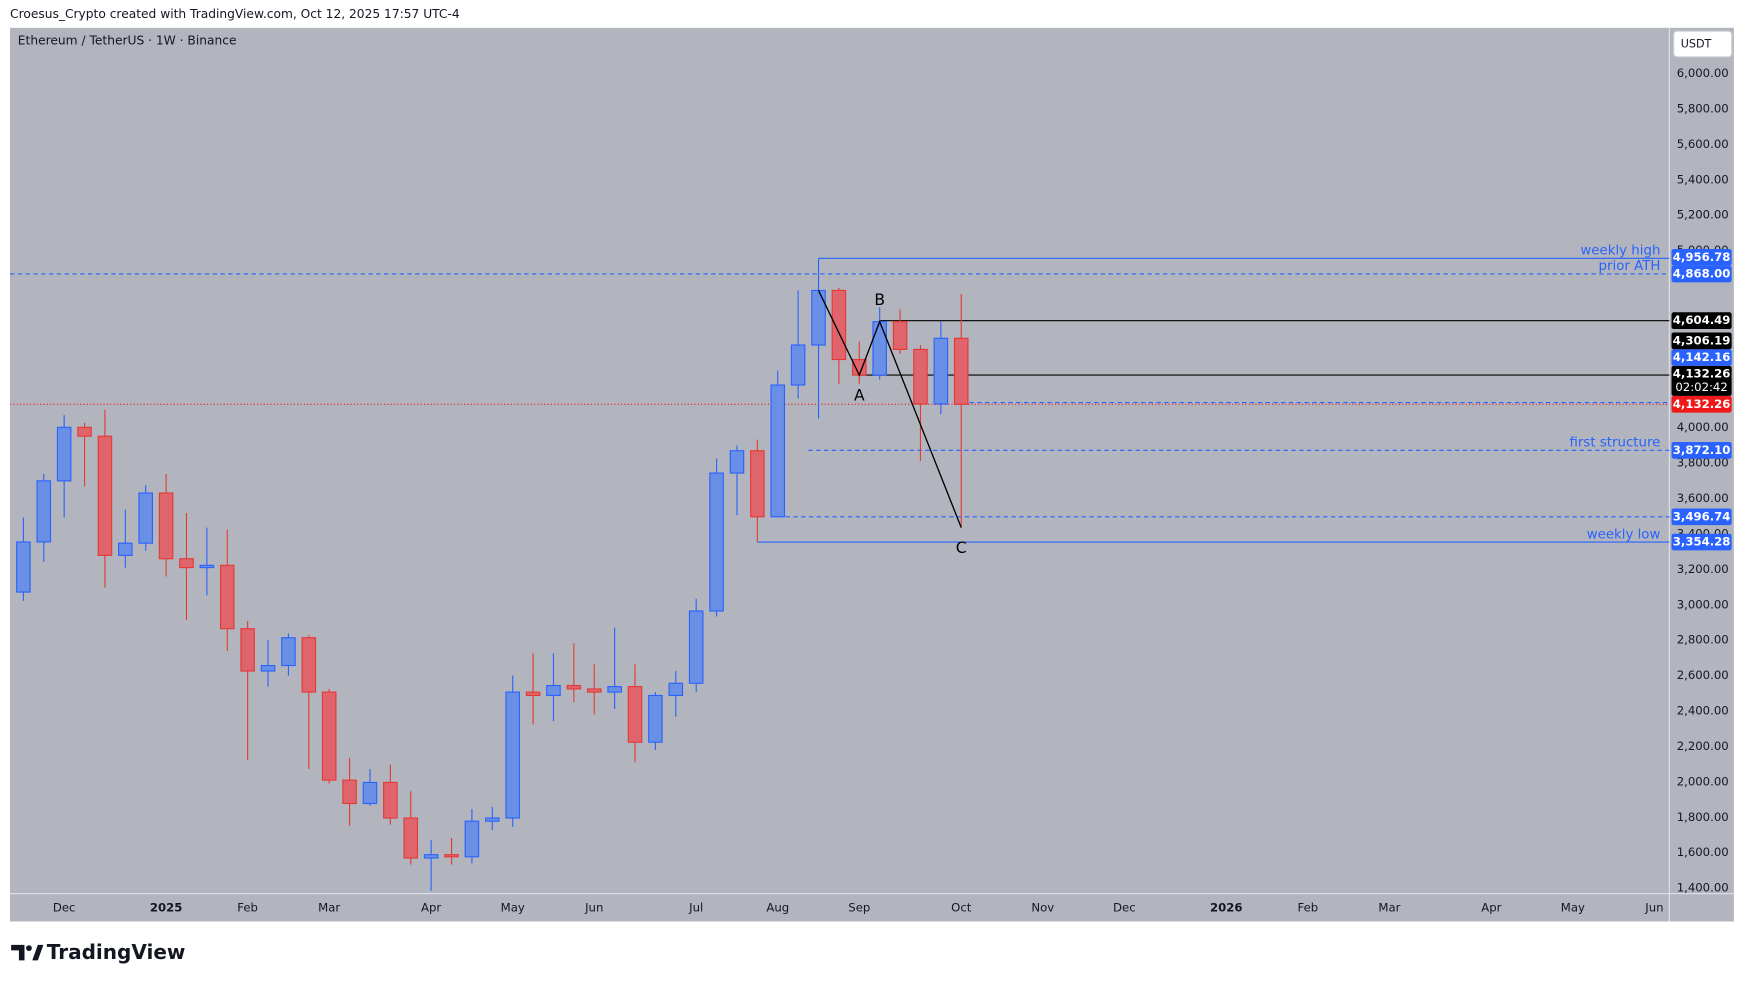 This screenshot has height=983, width=1745. What do you see at coordinates (1703, 73) in the screenshot?
I see `y-tick-label: 6,000.00` at bounding box center [1703, 73].